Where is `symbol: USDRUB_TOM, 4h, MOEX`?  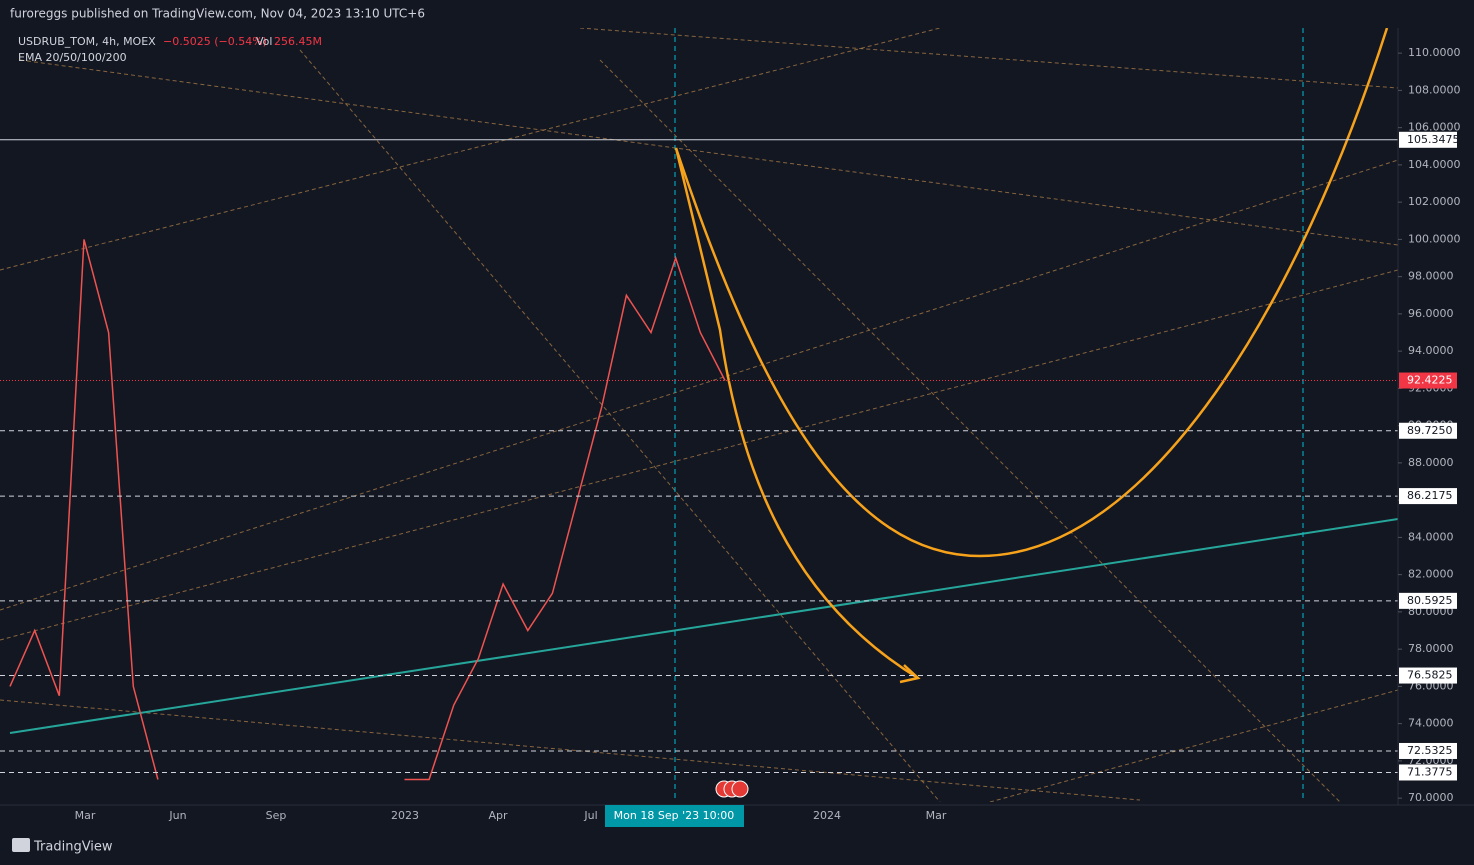
symbol: USDRUB_TOM, 4h, MOEX is located at coordinates (87, 41).